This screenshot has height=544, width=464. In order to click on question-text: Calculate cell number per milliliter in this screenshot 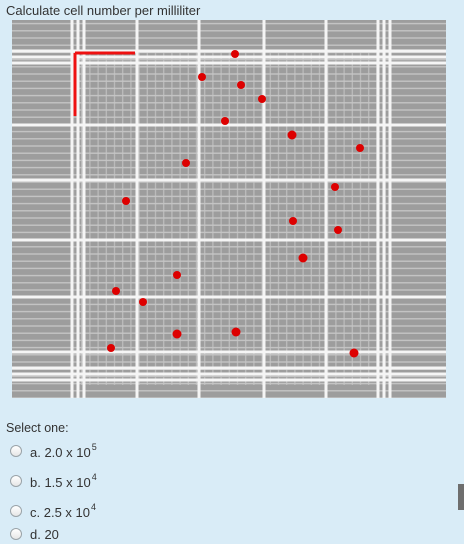, I will do `click(103, 10)`.